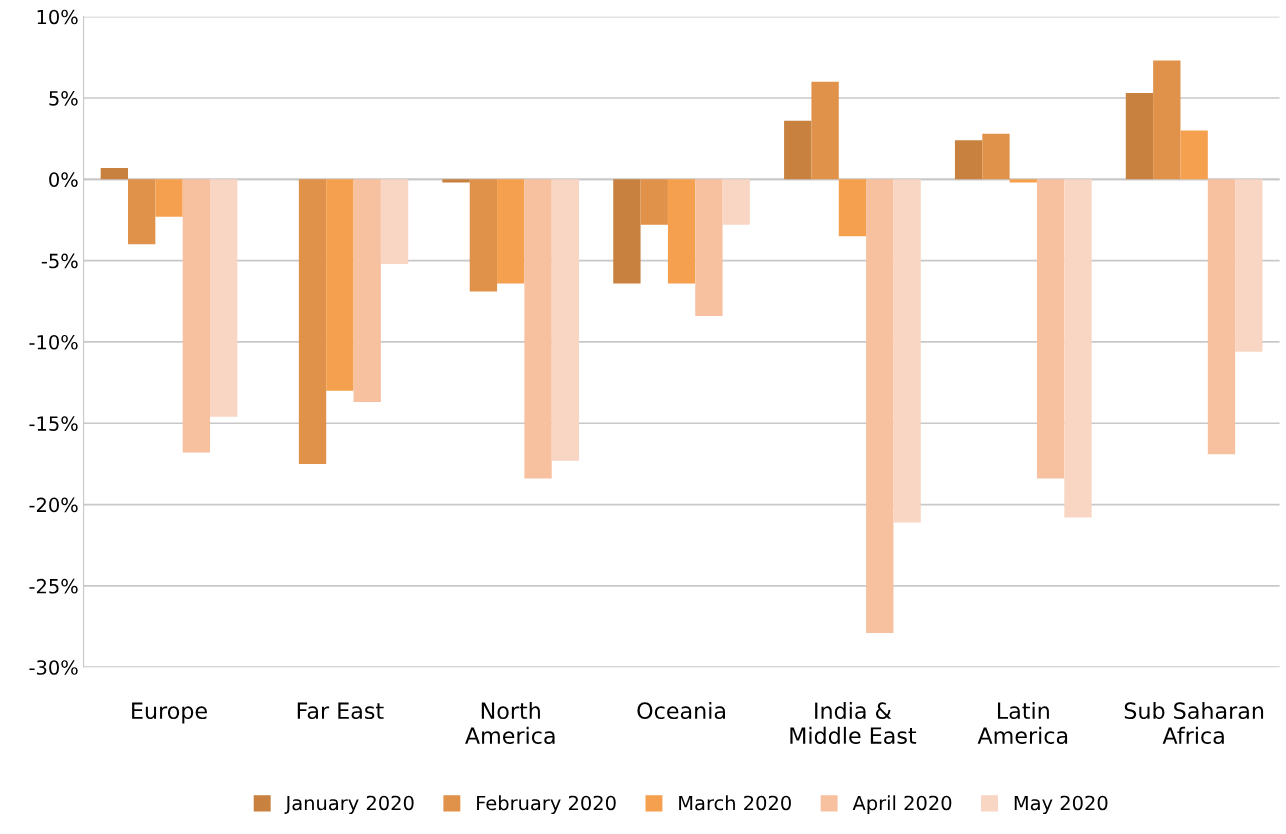 The height and width of the screenshot is (834, 1286). Describe the element at coordinates (53, 423) in the screenshot. I see `y-tick-label: -15%` at that location.